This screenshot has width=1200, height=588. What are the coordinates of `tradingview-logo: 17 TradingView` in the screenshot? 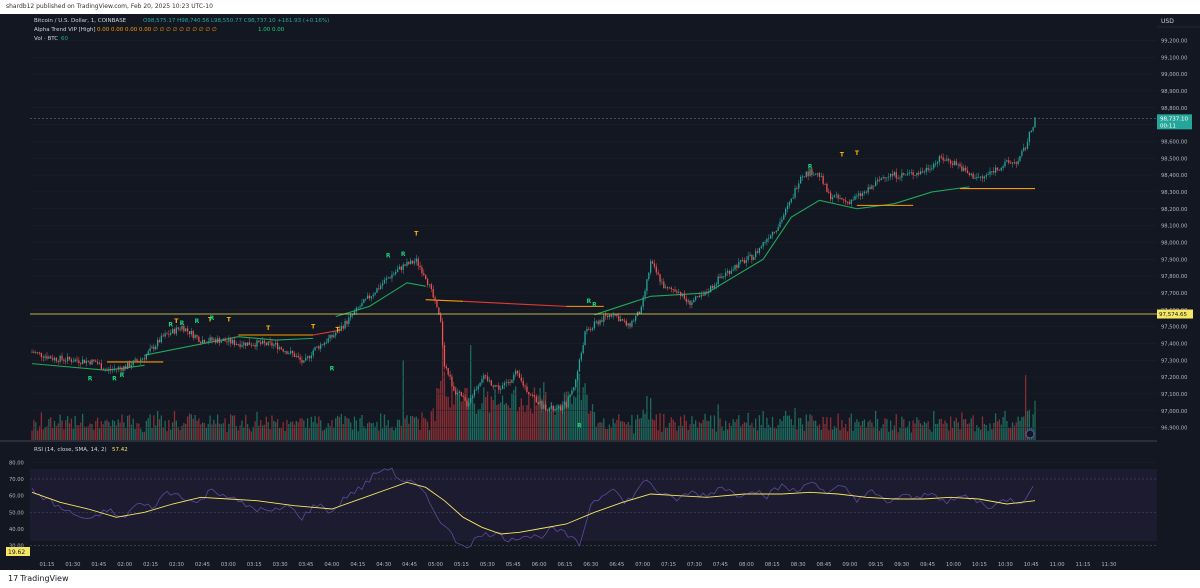 It's located at (37, 578).